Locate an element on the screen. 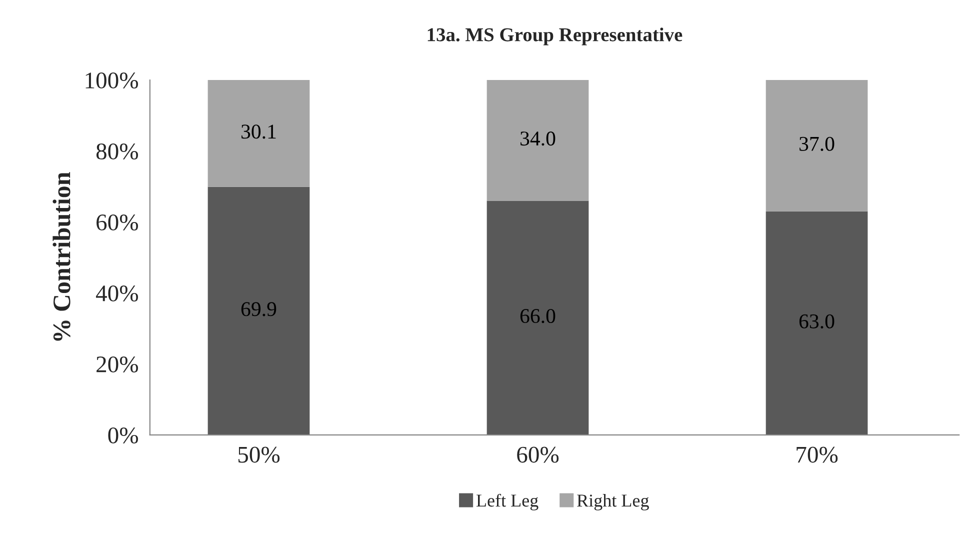  y-tick-label: 0% is located at coordinates (123, 435).